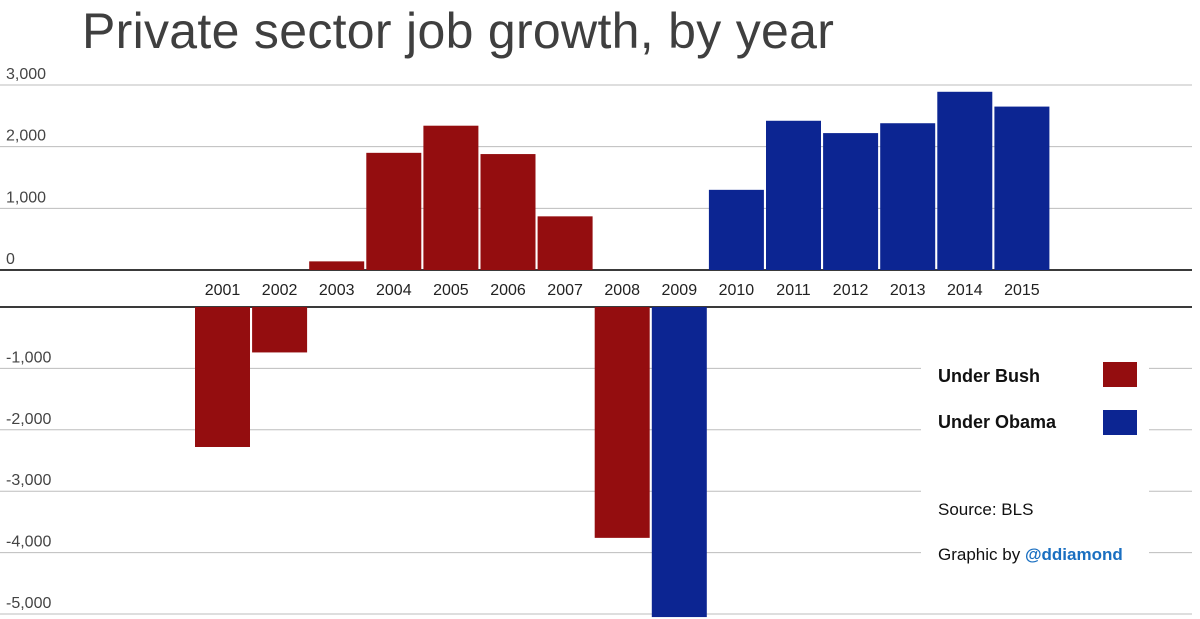  Describe the element at coordinates (10, 259) in the screenshot. I see `y-tick-label: 0` at that location.